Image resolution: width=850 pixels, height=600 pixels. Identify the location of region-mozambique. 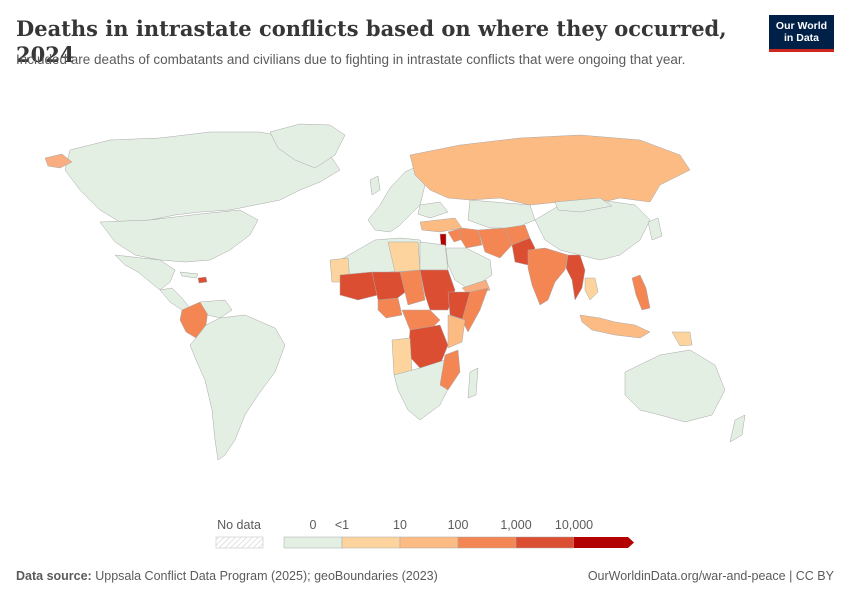
(450, 370).